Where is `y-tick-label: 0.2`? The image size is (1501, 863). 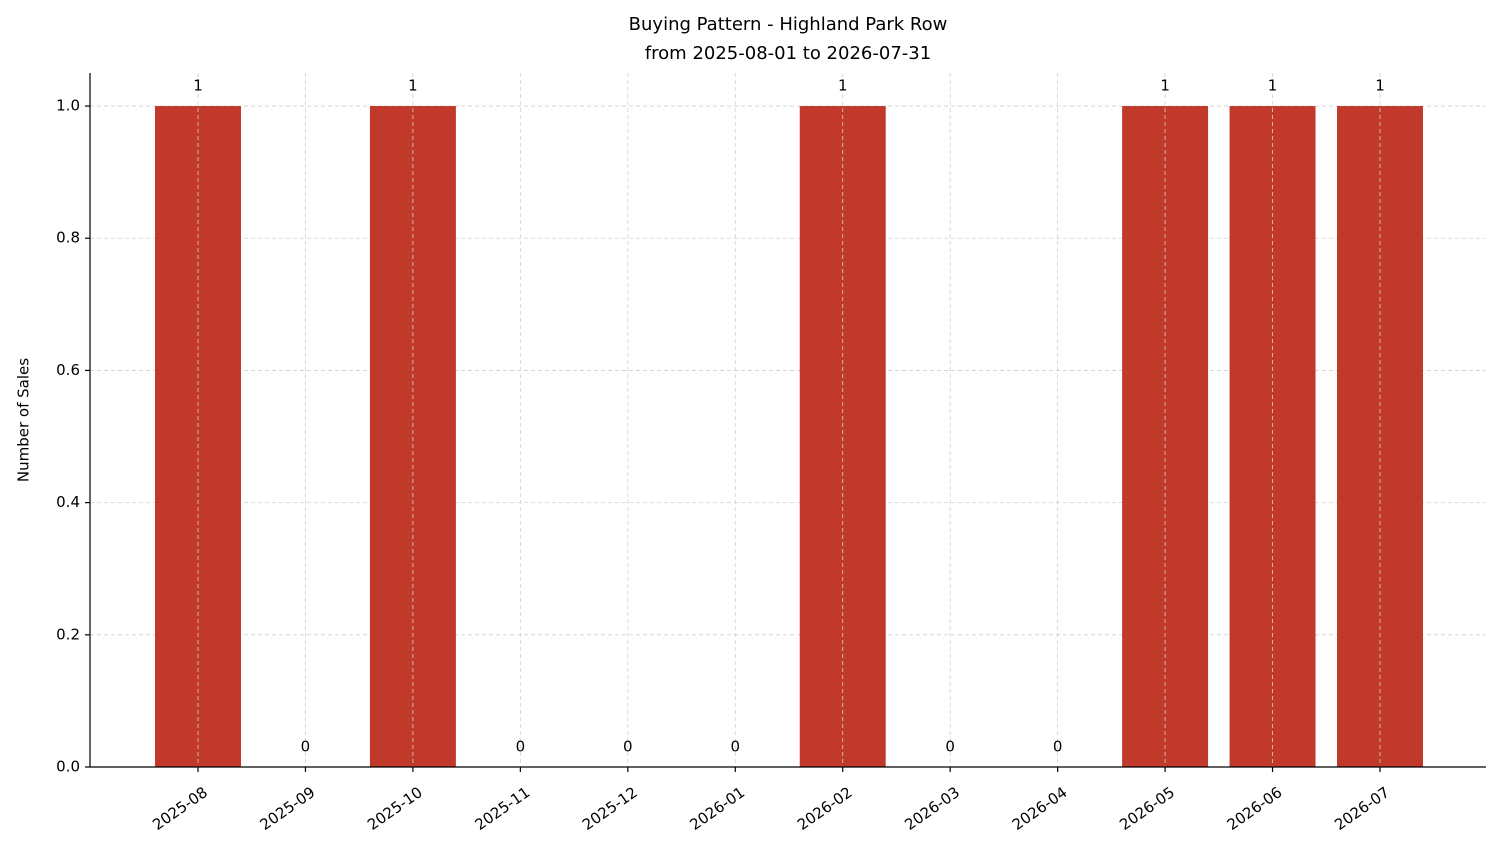
y-tick-label: 0.2 is located at coordinates (68, 634).